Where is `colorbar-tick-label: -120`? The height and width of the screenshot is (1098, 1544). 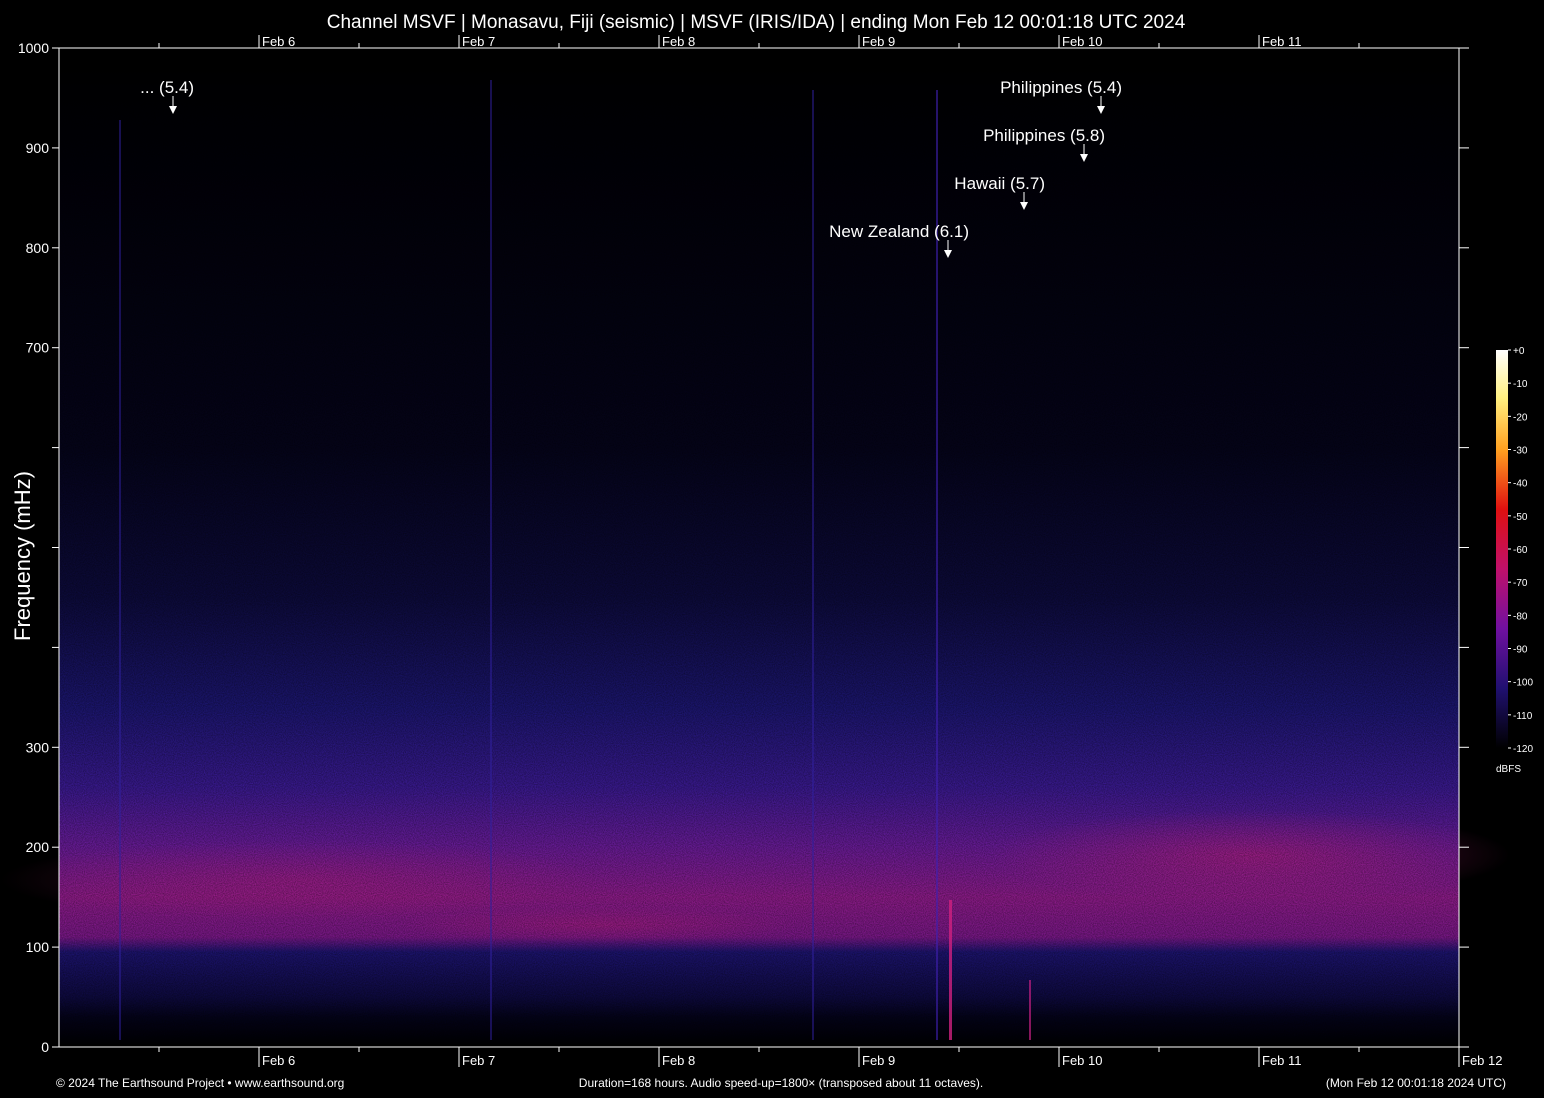
colorbar-tick-label: -120 is located at coordinates (1523, 749).